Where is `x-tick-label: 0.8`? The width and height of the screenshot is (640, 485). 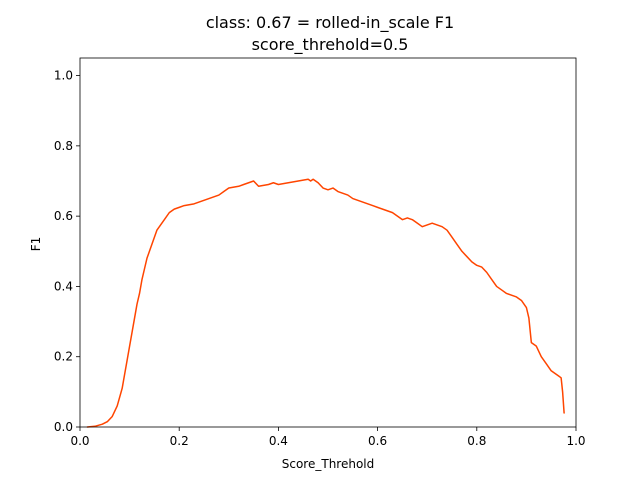
x-tick-label: 0.8 is located at coordinates (476, 441).